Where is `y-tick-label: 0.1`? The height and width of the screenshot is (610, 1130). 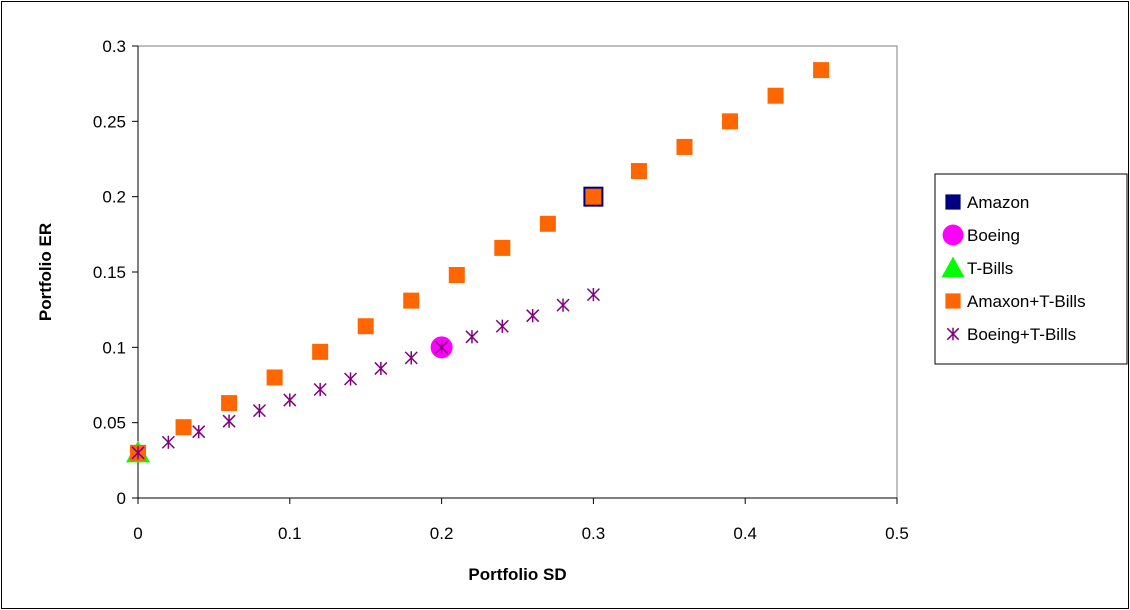 y-tick-label: 0.1 is located at coordinates (114, 347).